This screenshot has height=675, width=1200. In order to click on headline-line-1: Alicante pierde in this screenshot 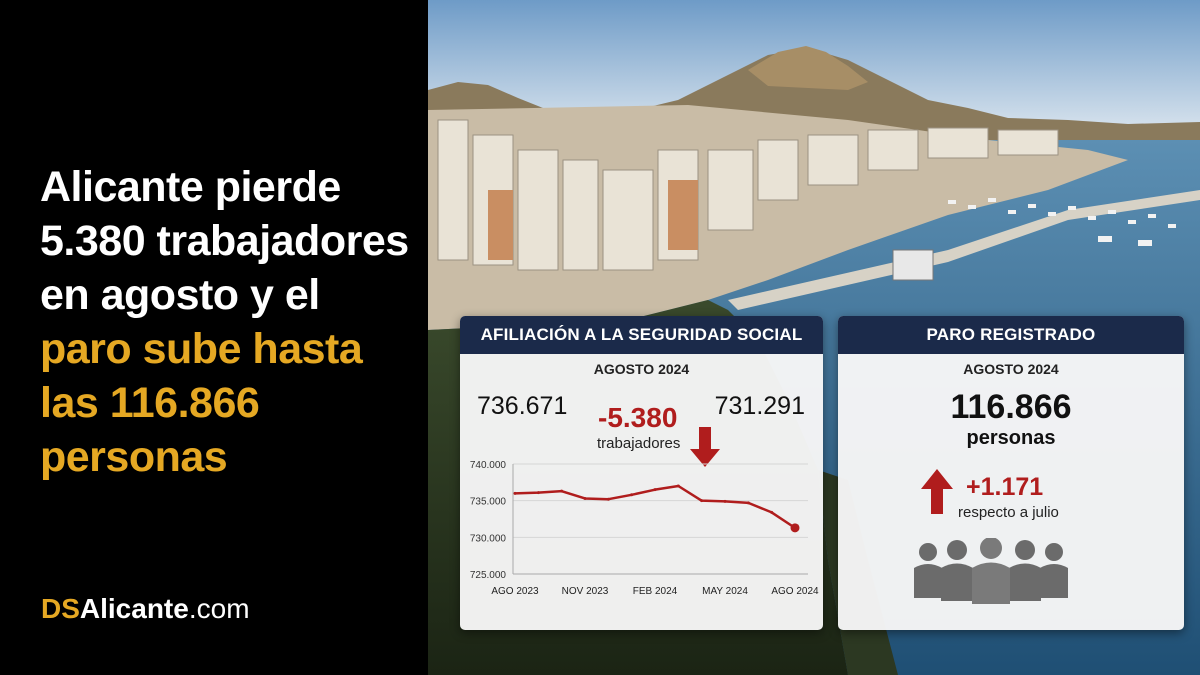, I will do `click(190, 187)`.